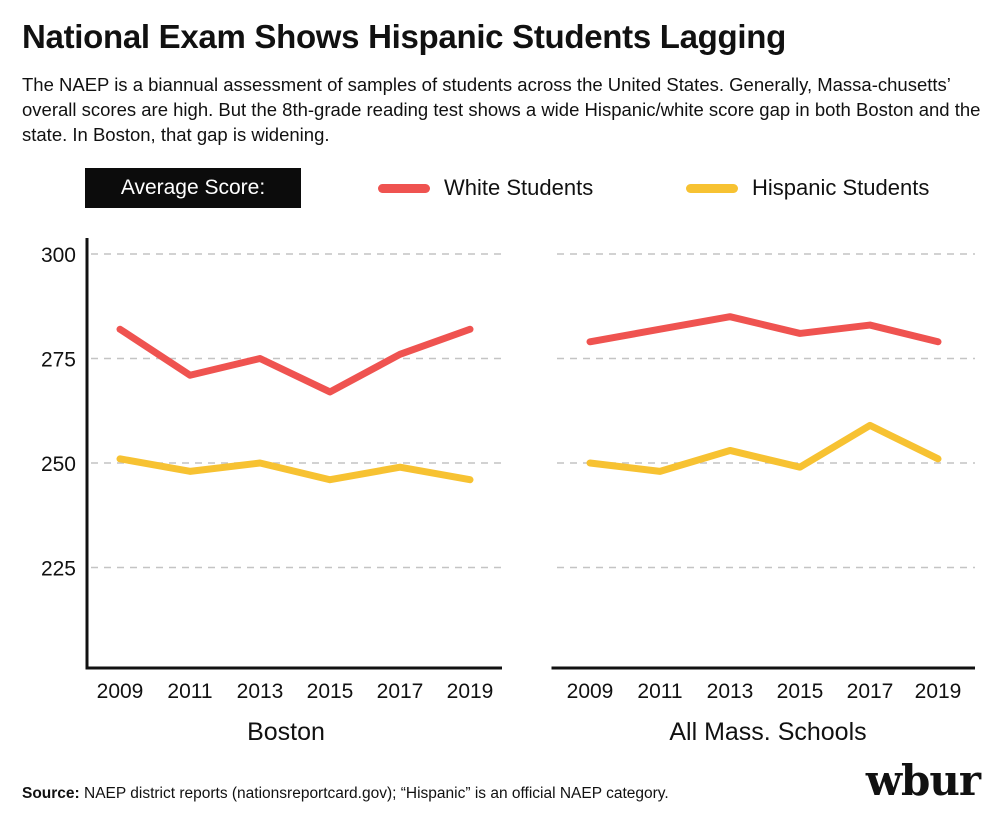  I want to click on mass-x-tick-label-2017: 2017, so click(870, 691).